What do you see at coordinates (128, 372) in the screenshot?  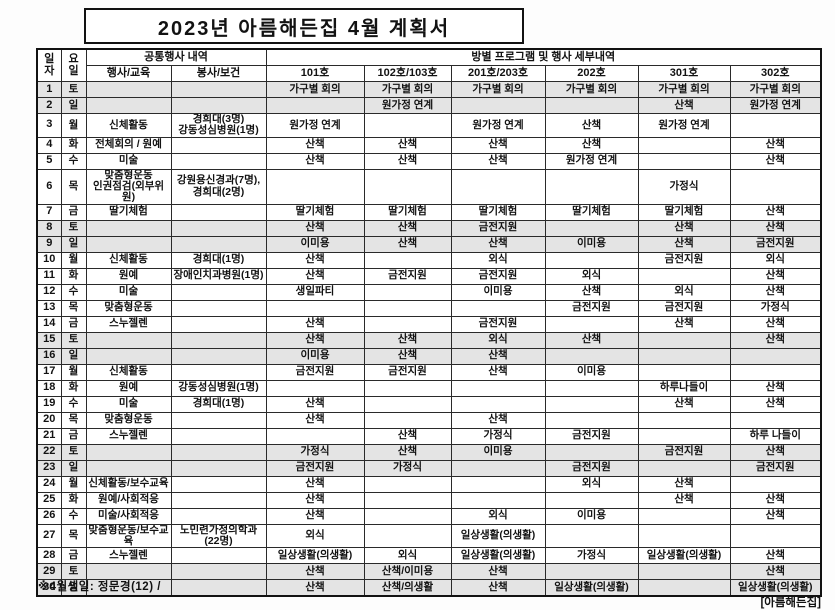 I see `event-education-cell: 신체활동` at bounding box center [128, 372].